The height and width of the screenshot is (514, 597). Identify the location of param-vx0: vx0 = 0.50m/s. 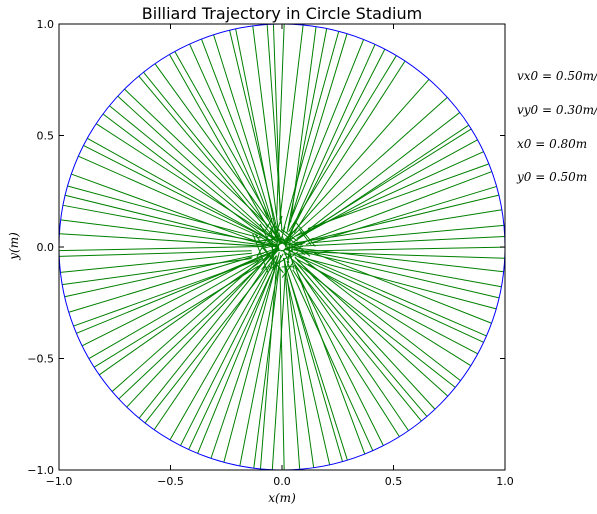
(557, 76).